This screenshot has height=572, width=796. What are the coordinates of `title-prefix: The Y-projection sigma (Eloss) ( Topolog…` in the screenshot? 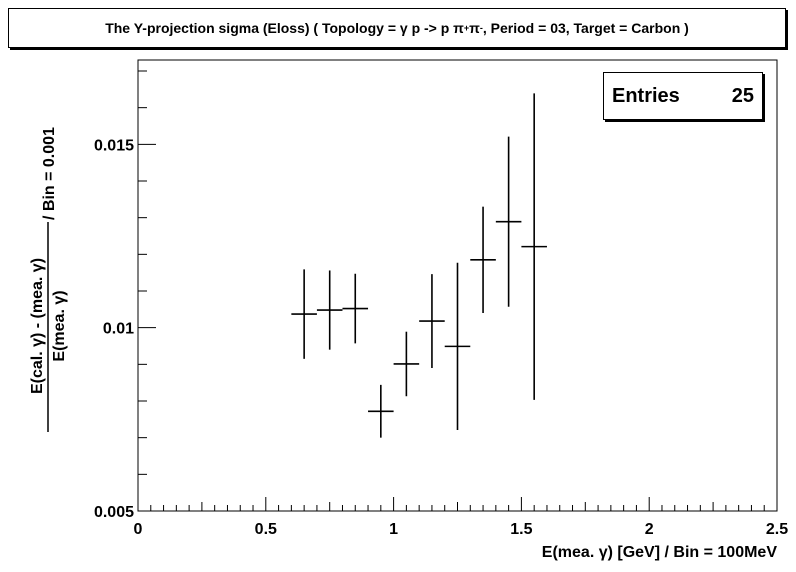 It's located at (284, 28).